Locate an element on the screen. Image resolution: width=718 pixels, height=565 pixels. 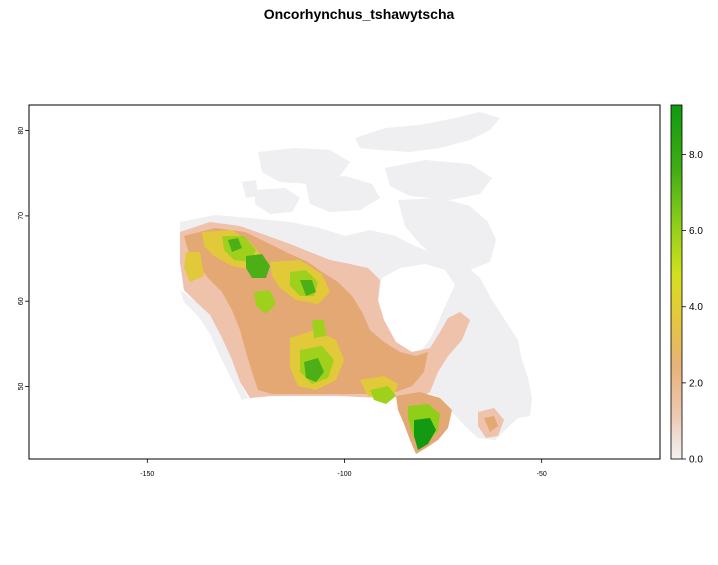
x-tick-label: -50 is located at coordinates (542, 474).